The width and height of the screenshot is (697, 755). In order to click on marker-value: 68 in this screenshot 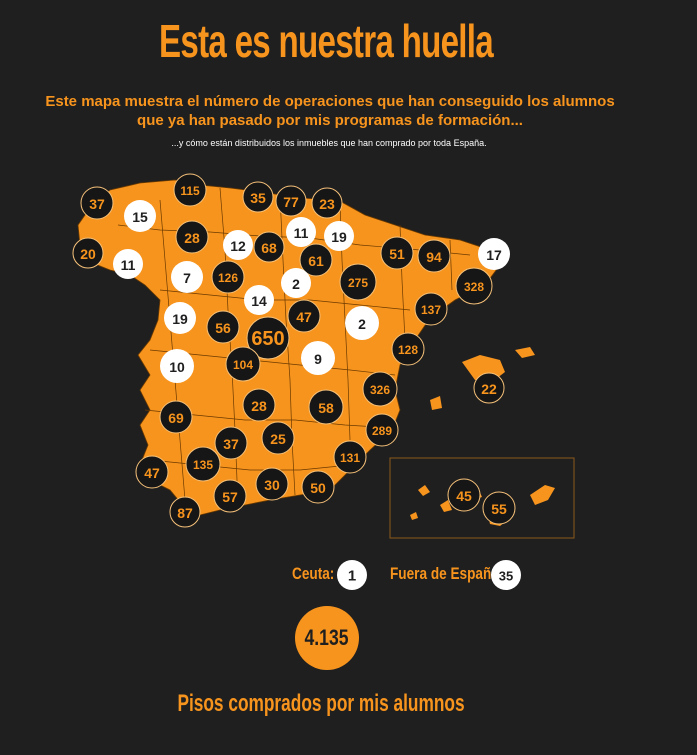, I will do `click(269, 248)`.